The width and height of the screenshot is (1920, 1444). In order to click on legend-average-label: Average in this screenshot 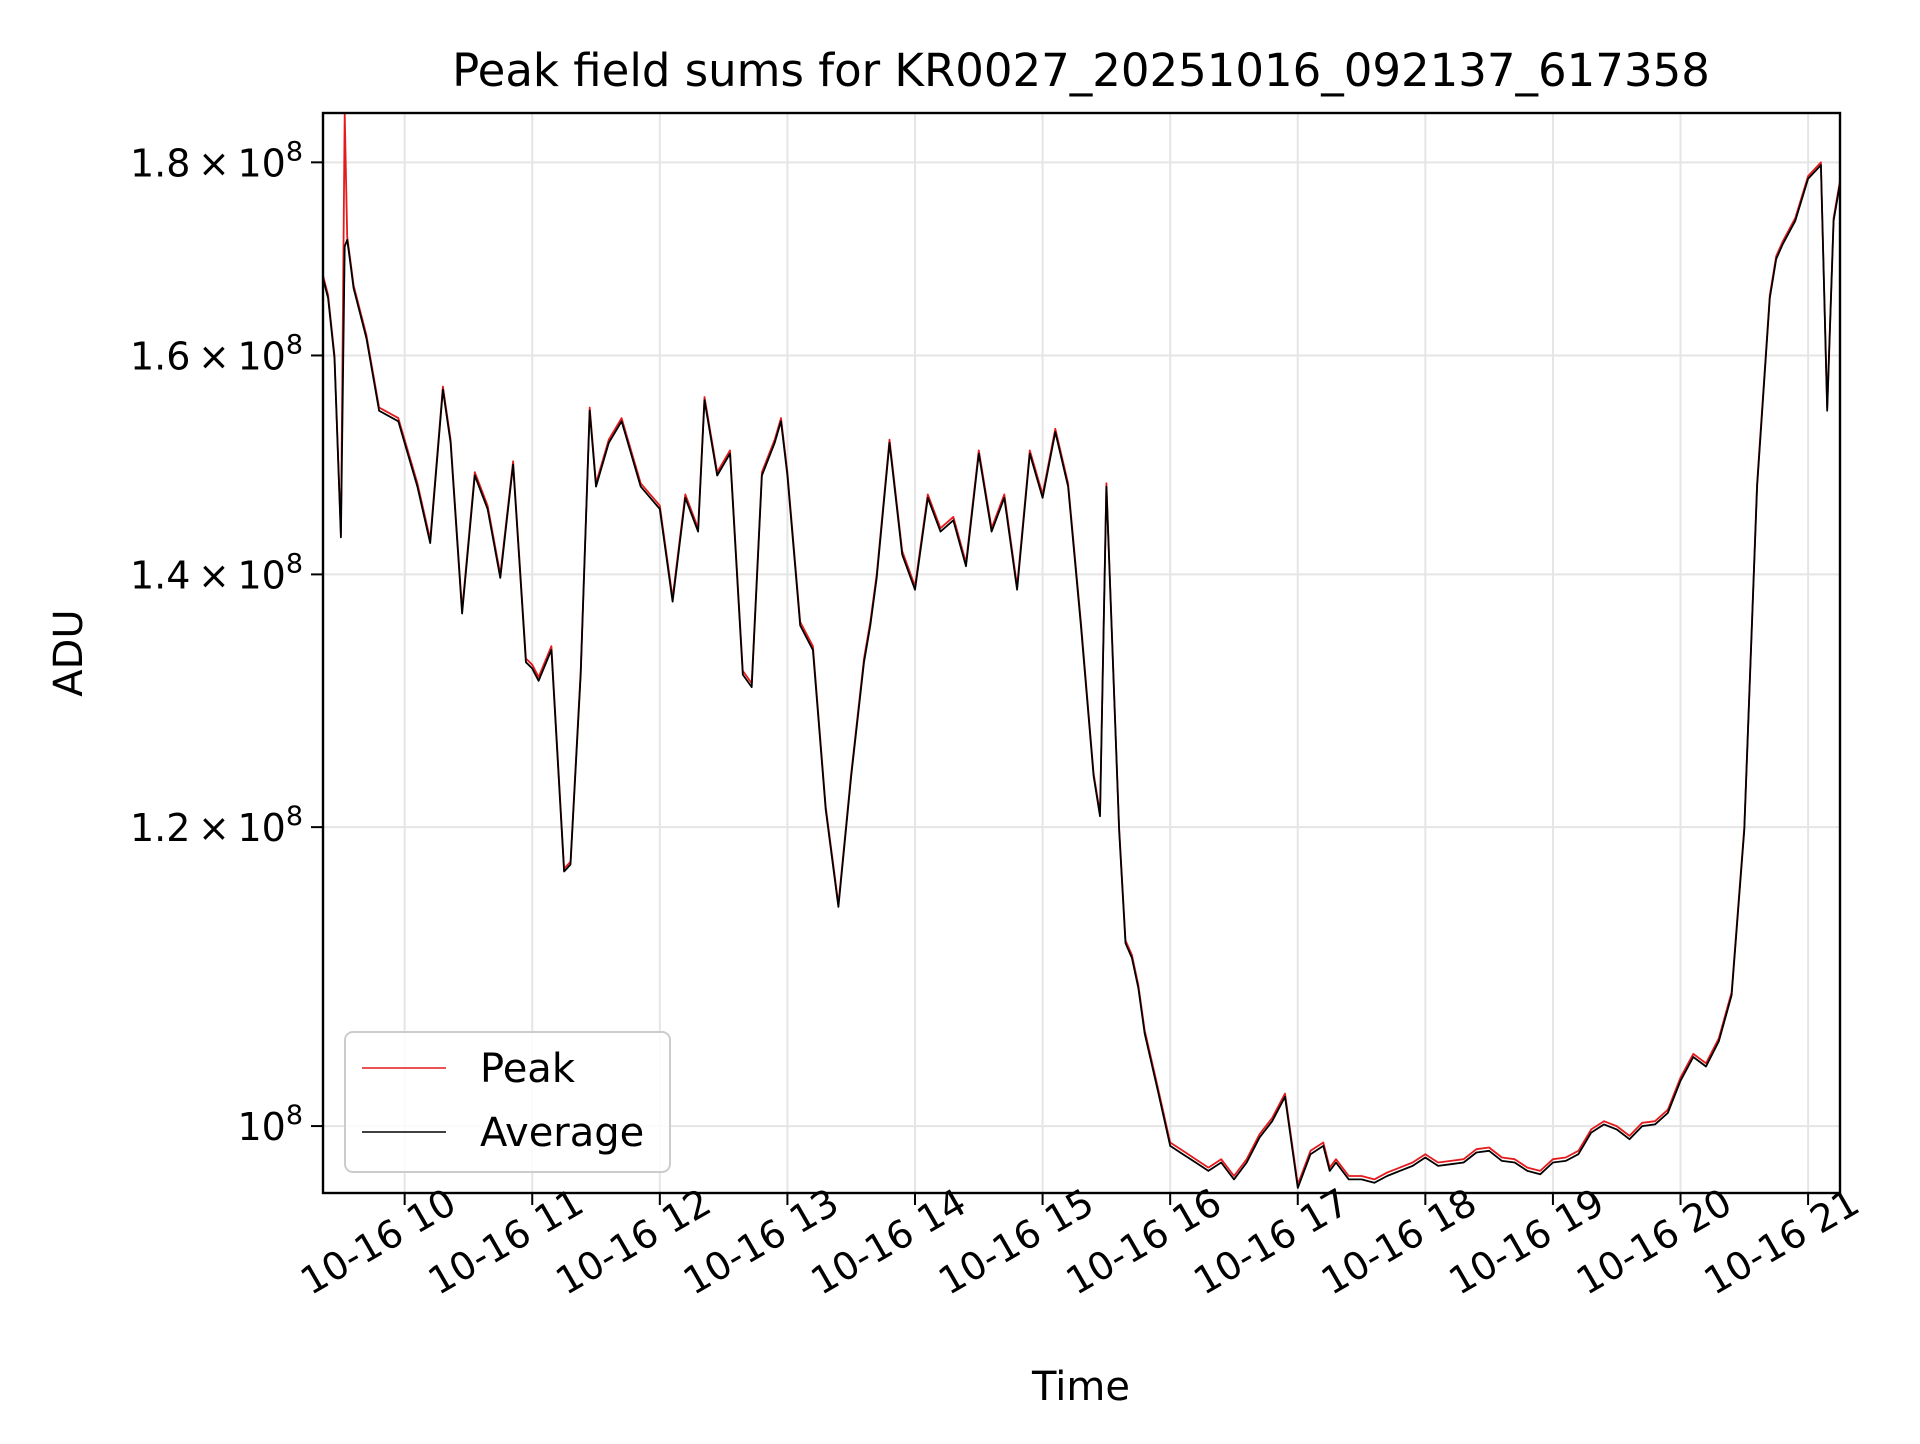, I will do `click(562, 1133)`.